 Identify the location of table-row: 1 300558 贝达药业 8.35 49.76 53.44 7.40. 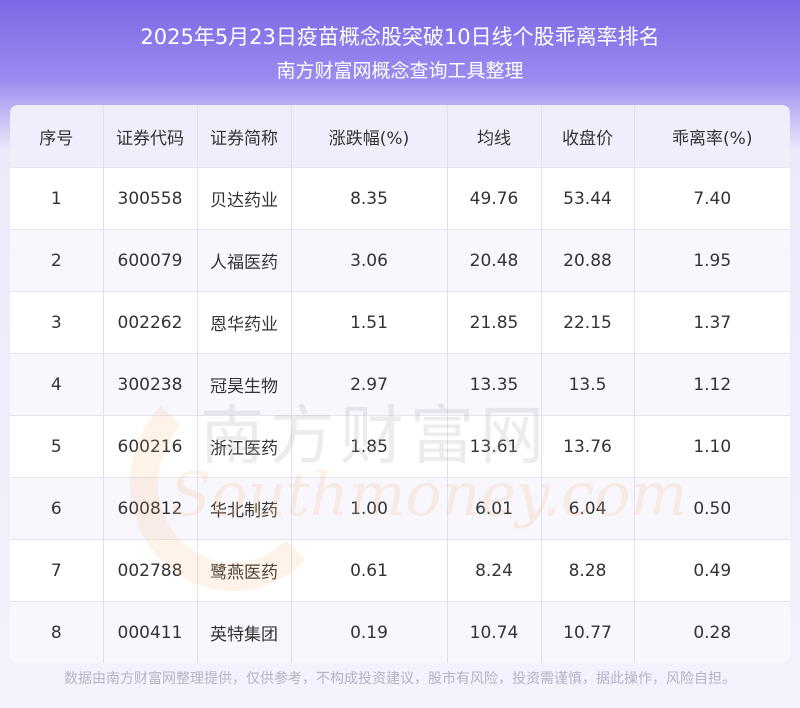
(400, 198).